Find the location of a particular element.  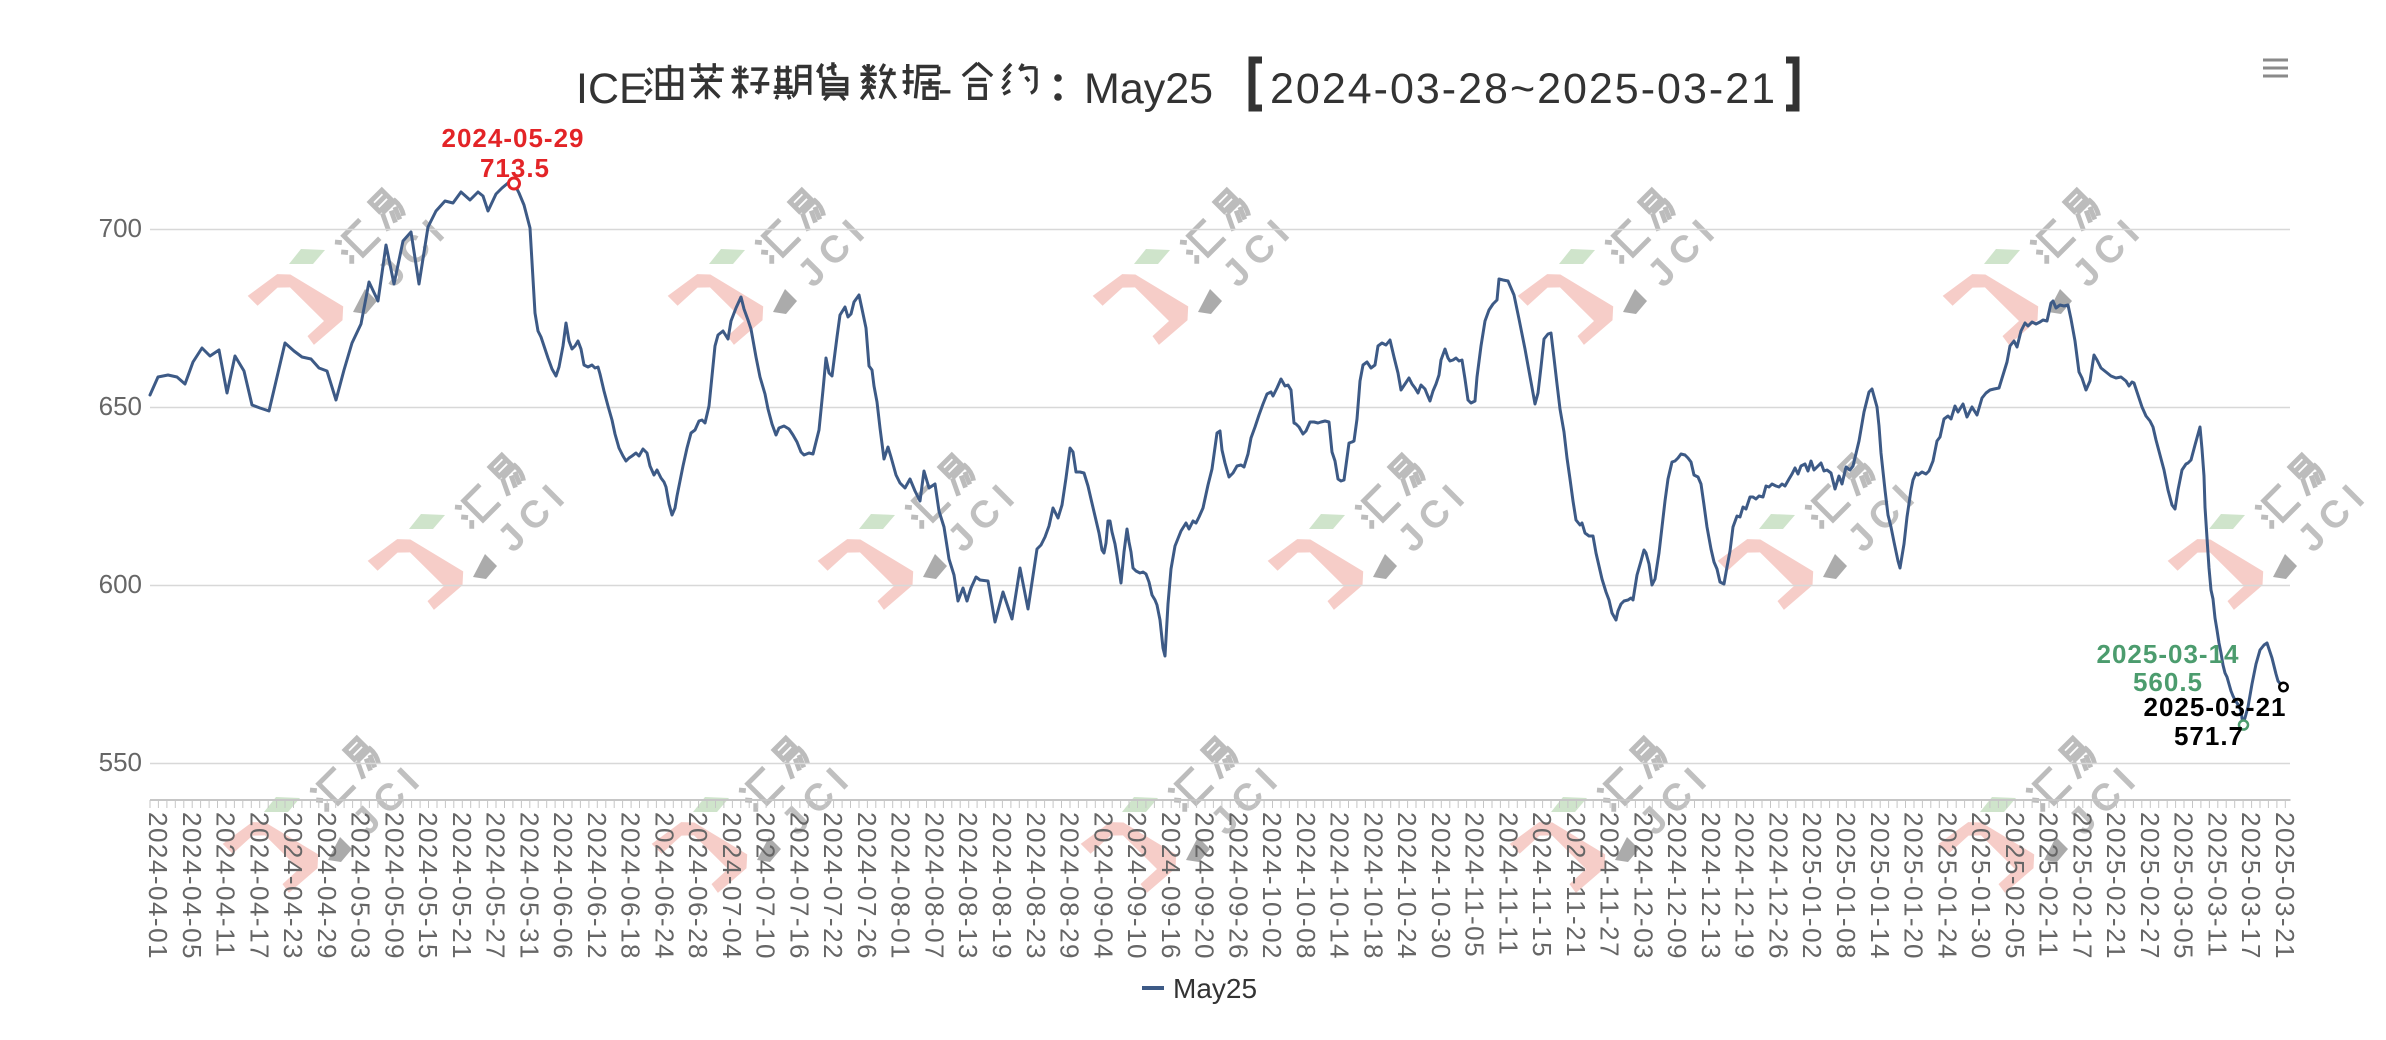

svg-text: 2024-07-10 is located at coordinates (766, 886).